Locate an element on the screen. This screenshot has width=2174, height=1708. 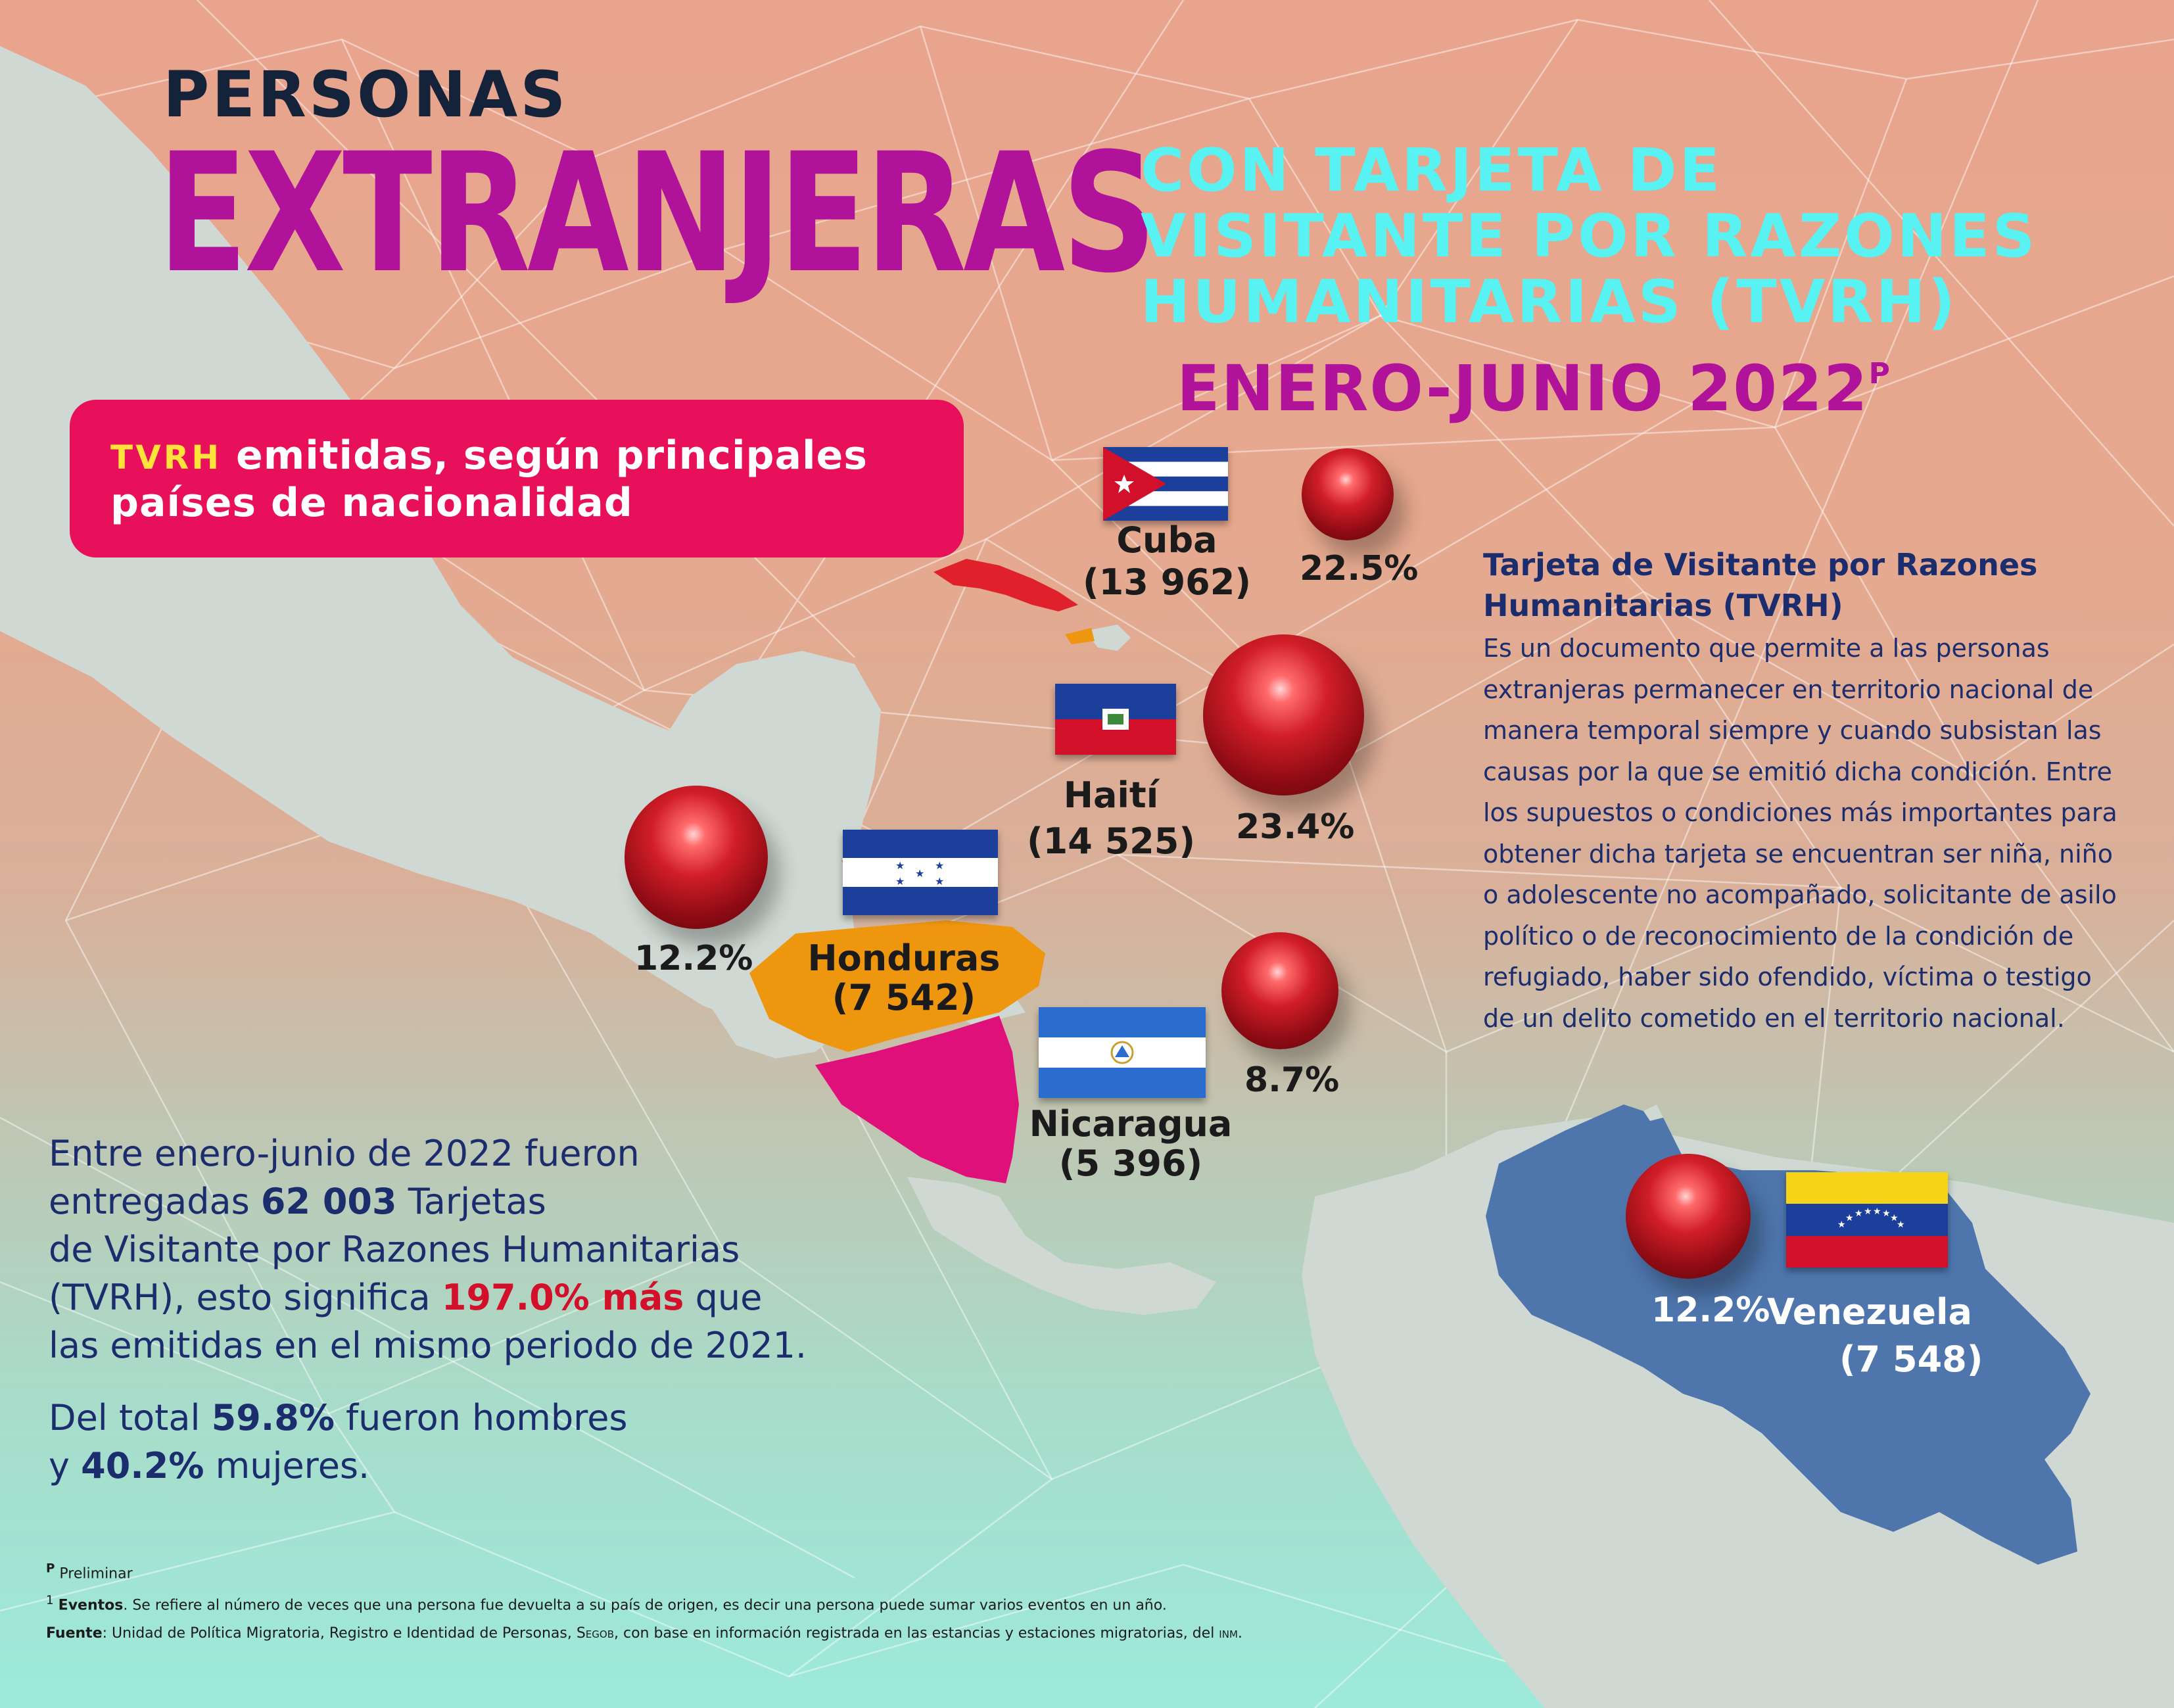
venezuela-name: Venezuela is located at coordinates (1870, 1312).